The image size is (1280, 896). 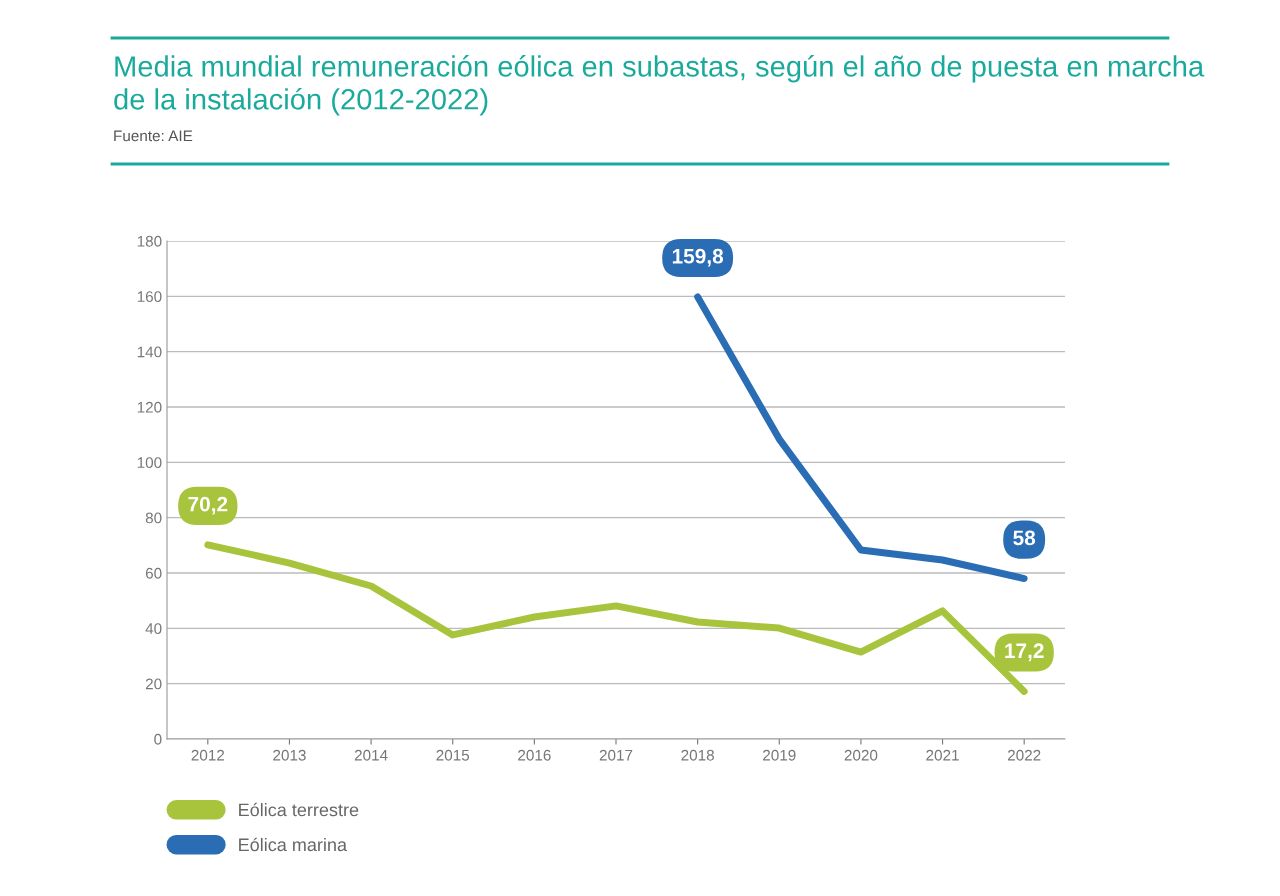 I want to click on y-tick-label: 120, so click(x=149, y=407).